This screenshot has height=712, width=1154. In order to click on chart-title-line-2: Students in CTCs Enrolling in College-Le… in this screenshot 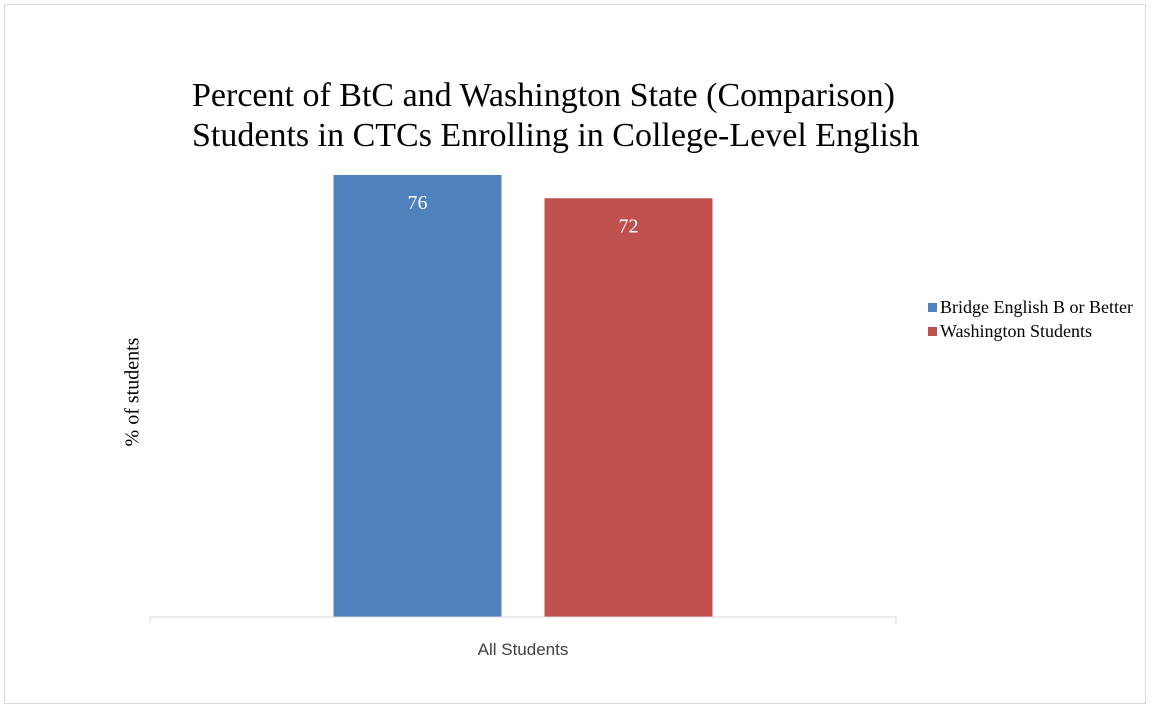, I will do `click(556, 135)`.